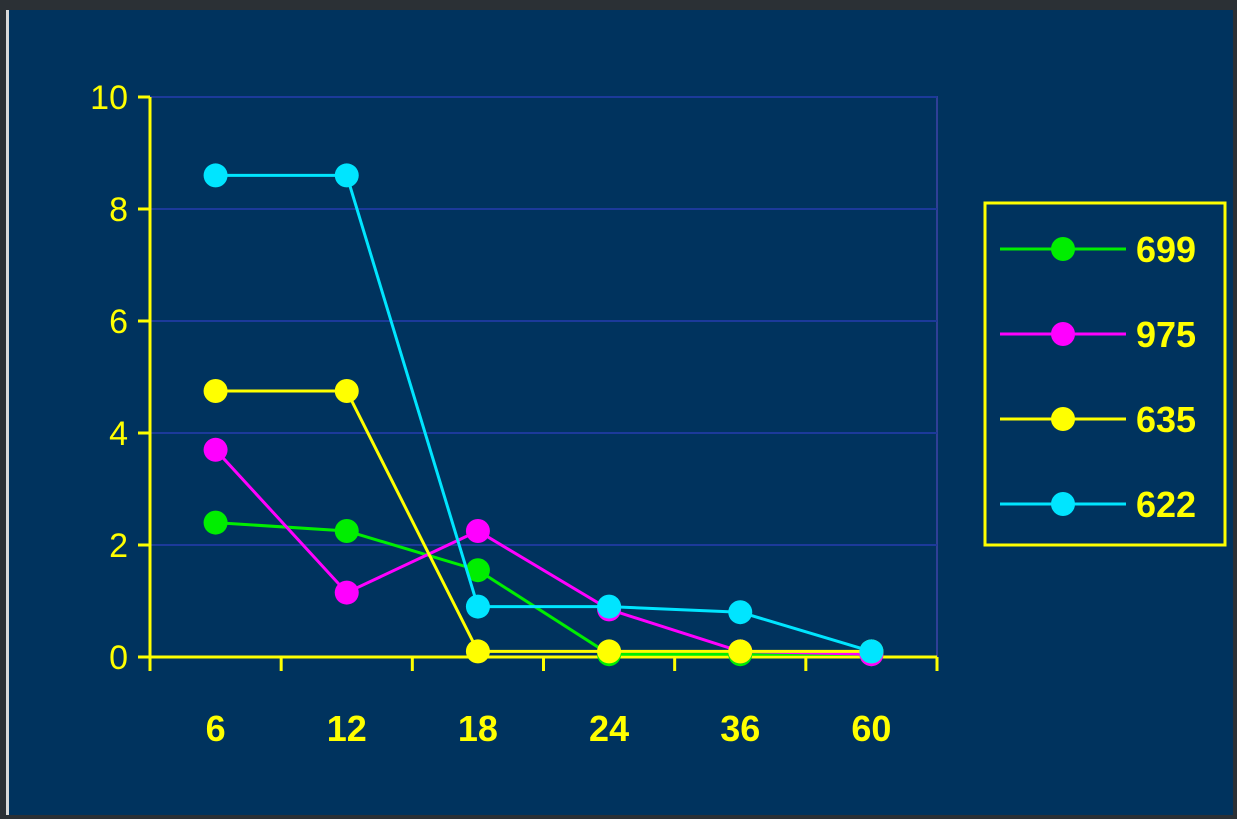 The image size is (1237, 819). What do you see at coordinates (1166, 419) in the screenshot?
I see `legend-label-635: 635` at bounding box center [1166, 419].